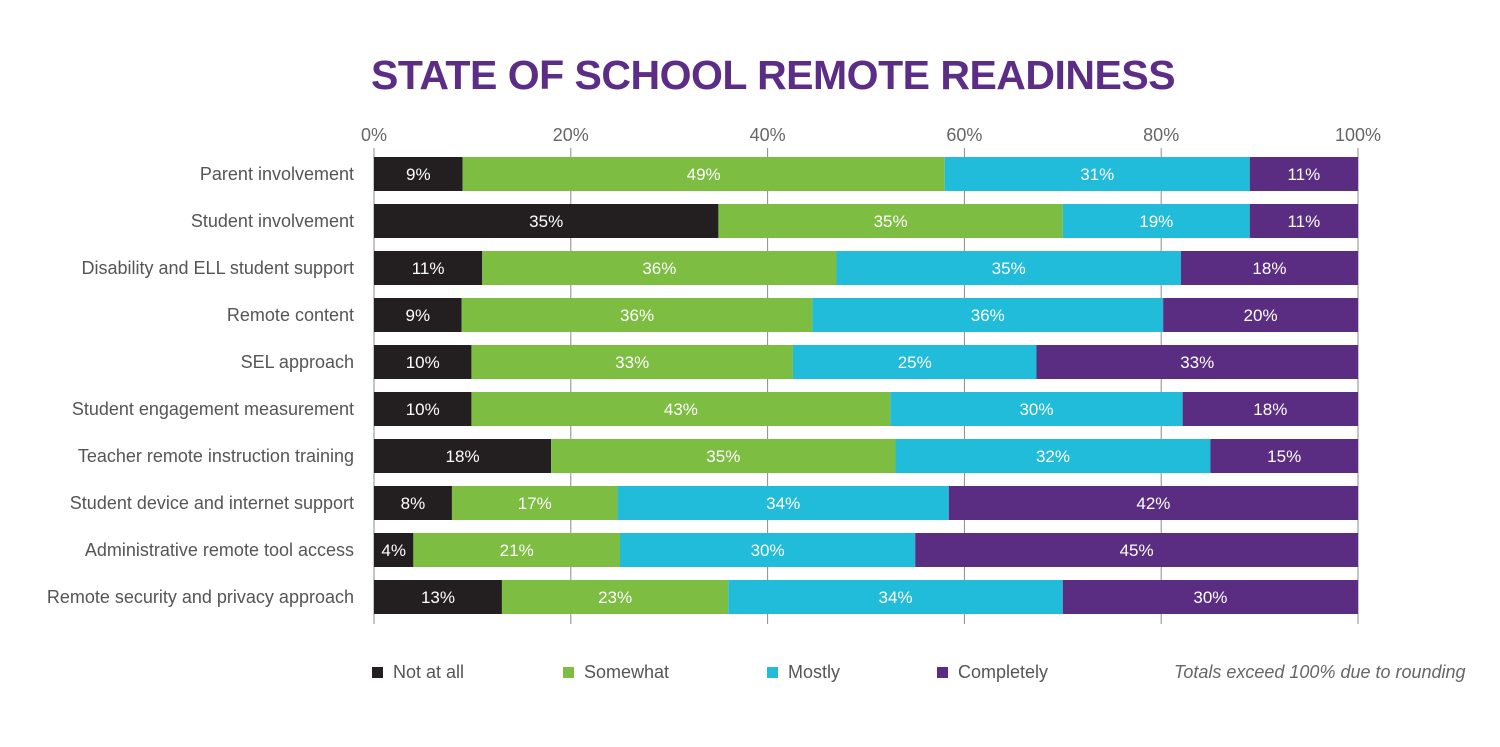  What do you see at coordinates (571, 135) in the screenshot?
I see `x-tick-label: 20%` at bounding box center [571, 135].